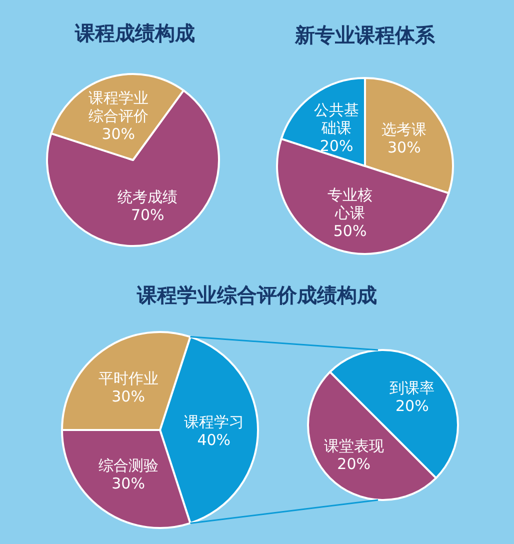 The height and width of the screenshot is (544, 514). What do you see at coordinates (337, 118) in the screenshot?
I see `slice-label: 公共基础课` at bounding box center [337, 118].